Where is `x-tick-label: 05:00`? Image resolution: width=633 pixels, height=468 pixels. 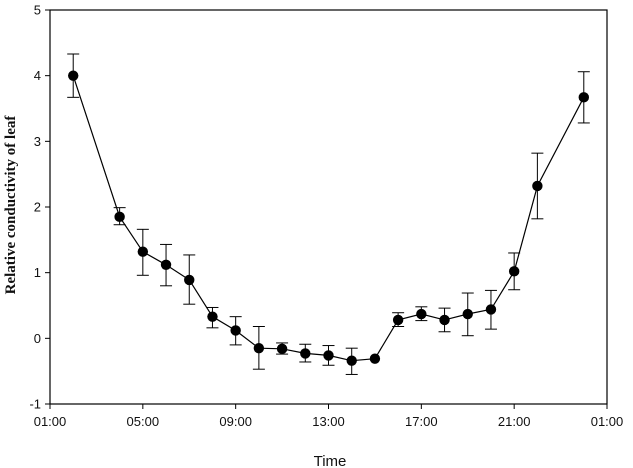 x-tick-label: 05:00 is located at coordinates (143, 421).